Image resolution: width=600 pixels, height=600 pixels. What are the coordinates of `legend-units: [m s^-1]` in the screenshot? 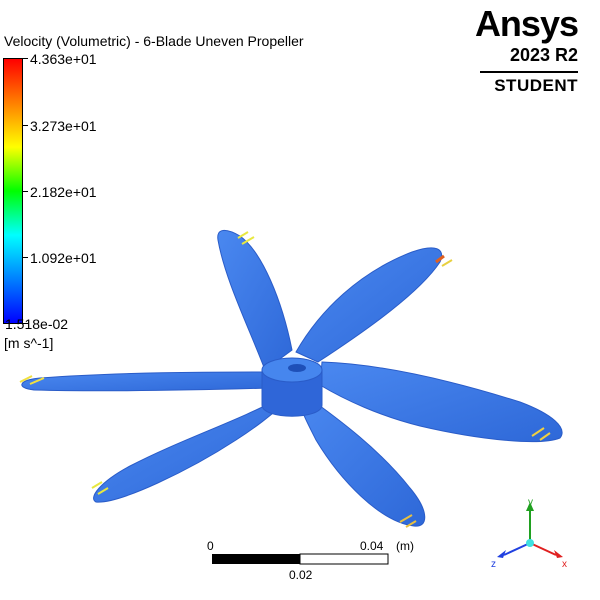 It's located at (29, 343).